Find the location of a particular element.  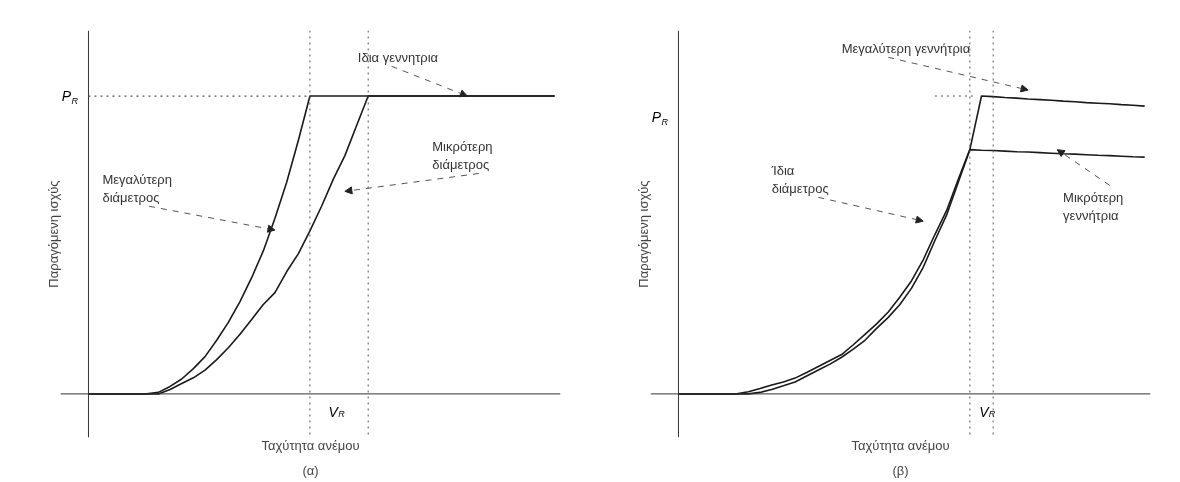

annotation: Μικρότερη διάμετρος is located at coordinates (462, 156).